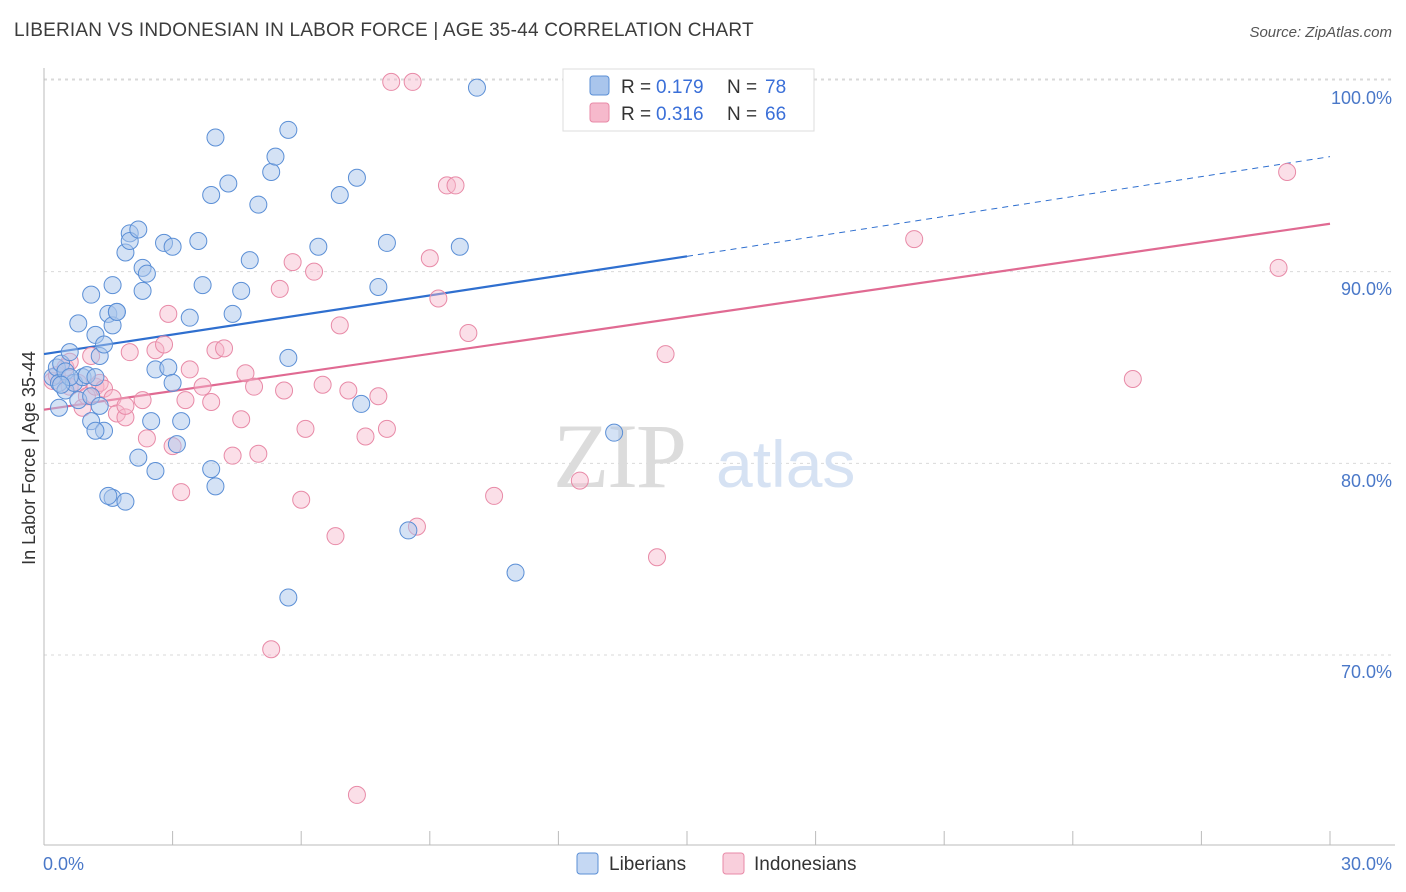 The height and width of the screenshot is (892, 1406). I want to click on trend-line-liberians, so click(365, 305).